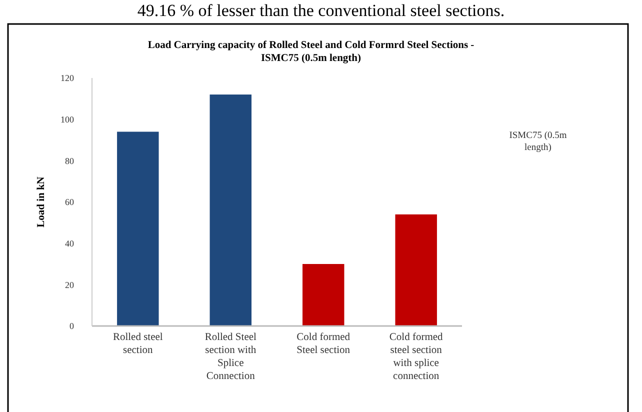  I want to click on x-tick-label: Rolled Steel section with Splice Connection, so click(230, 357).